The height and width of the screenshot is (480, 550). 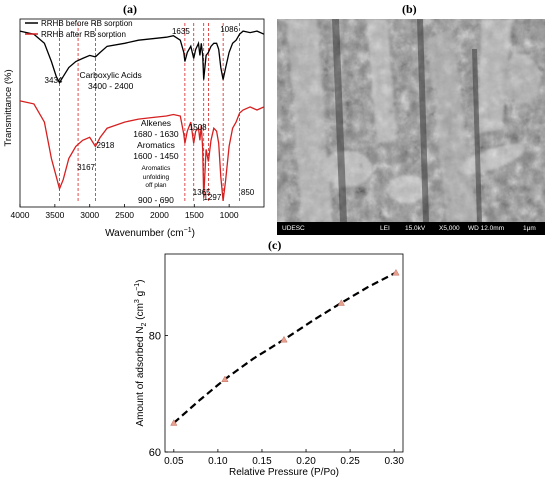 What do you see at coordinates (8, 107) in the screenshot?
I see `ftir-y-axis-label: Transmittance (%)` at bounding box center [8, 107].